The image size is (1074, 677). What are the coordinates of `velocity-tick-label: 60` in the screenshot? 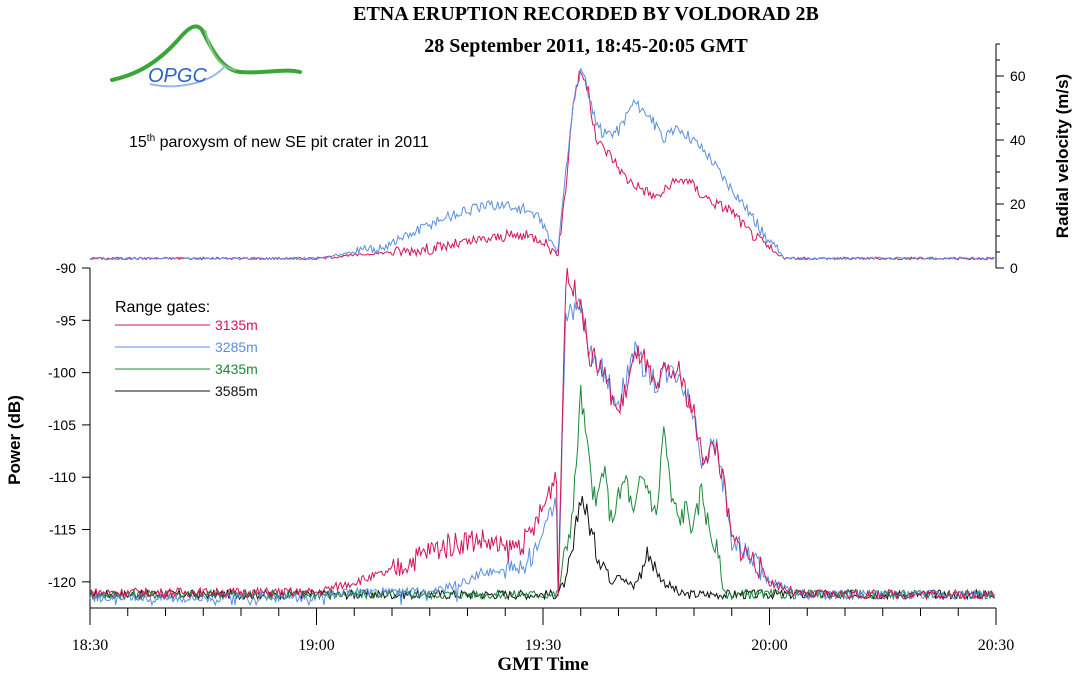 It's located at (1018, 76).